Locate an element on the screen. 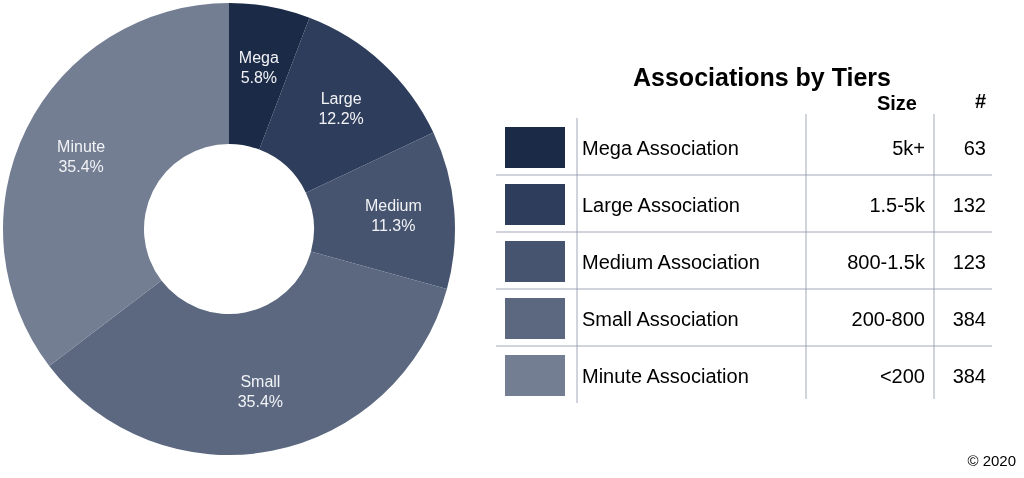  slice-label: Mega is located at coordinates (258, 57).